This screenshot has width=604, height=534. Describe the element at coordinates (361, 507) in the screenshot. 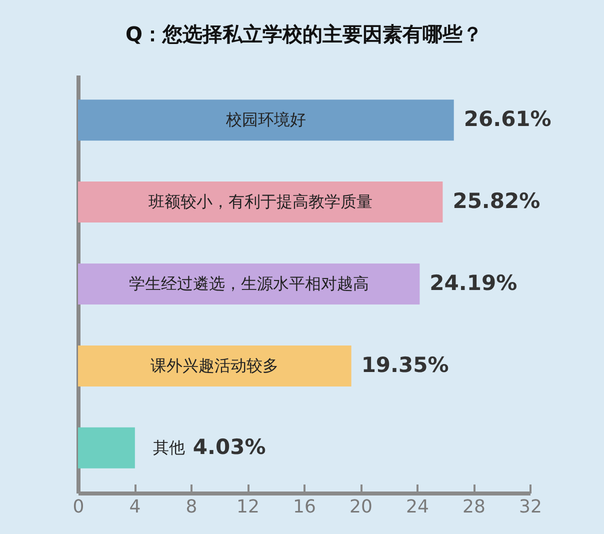

I see `x-tick-label: 20` at that location.